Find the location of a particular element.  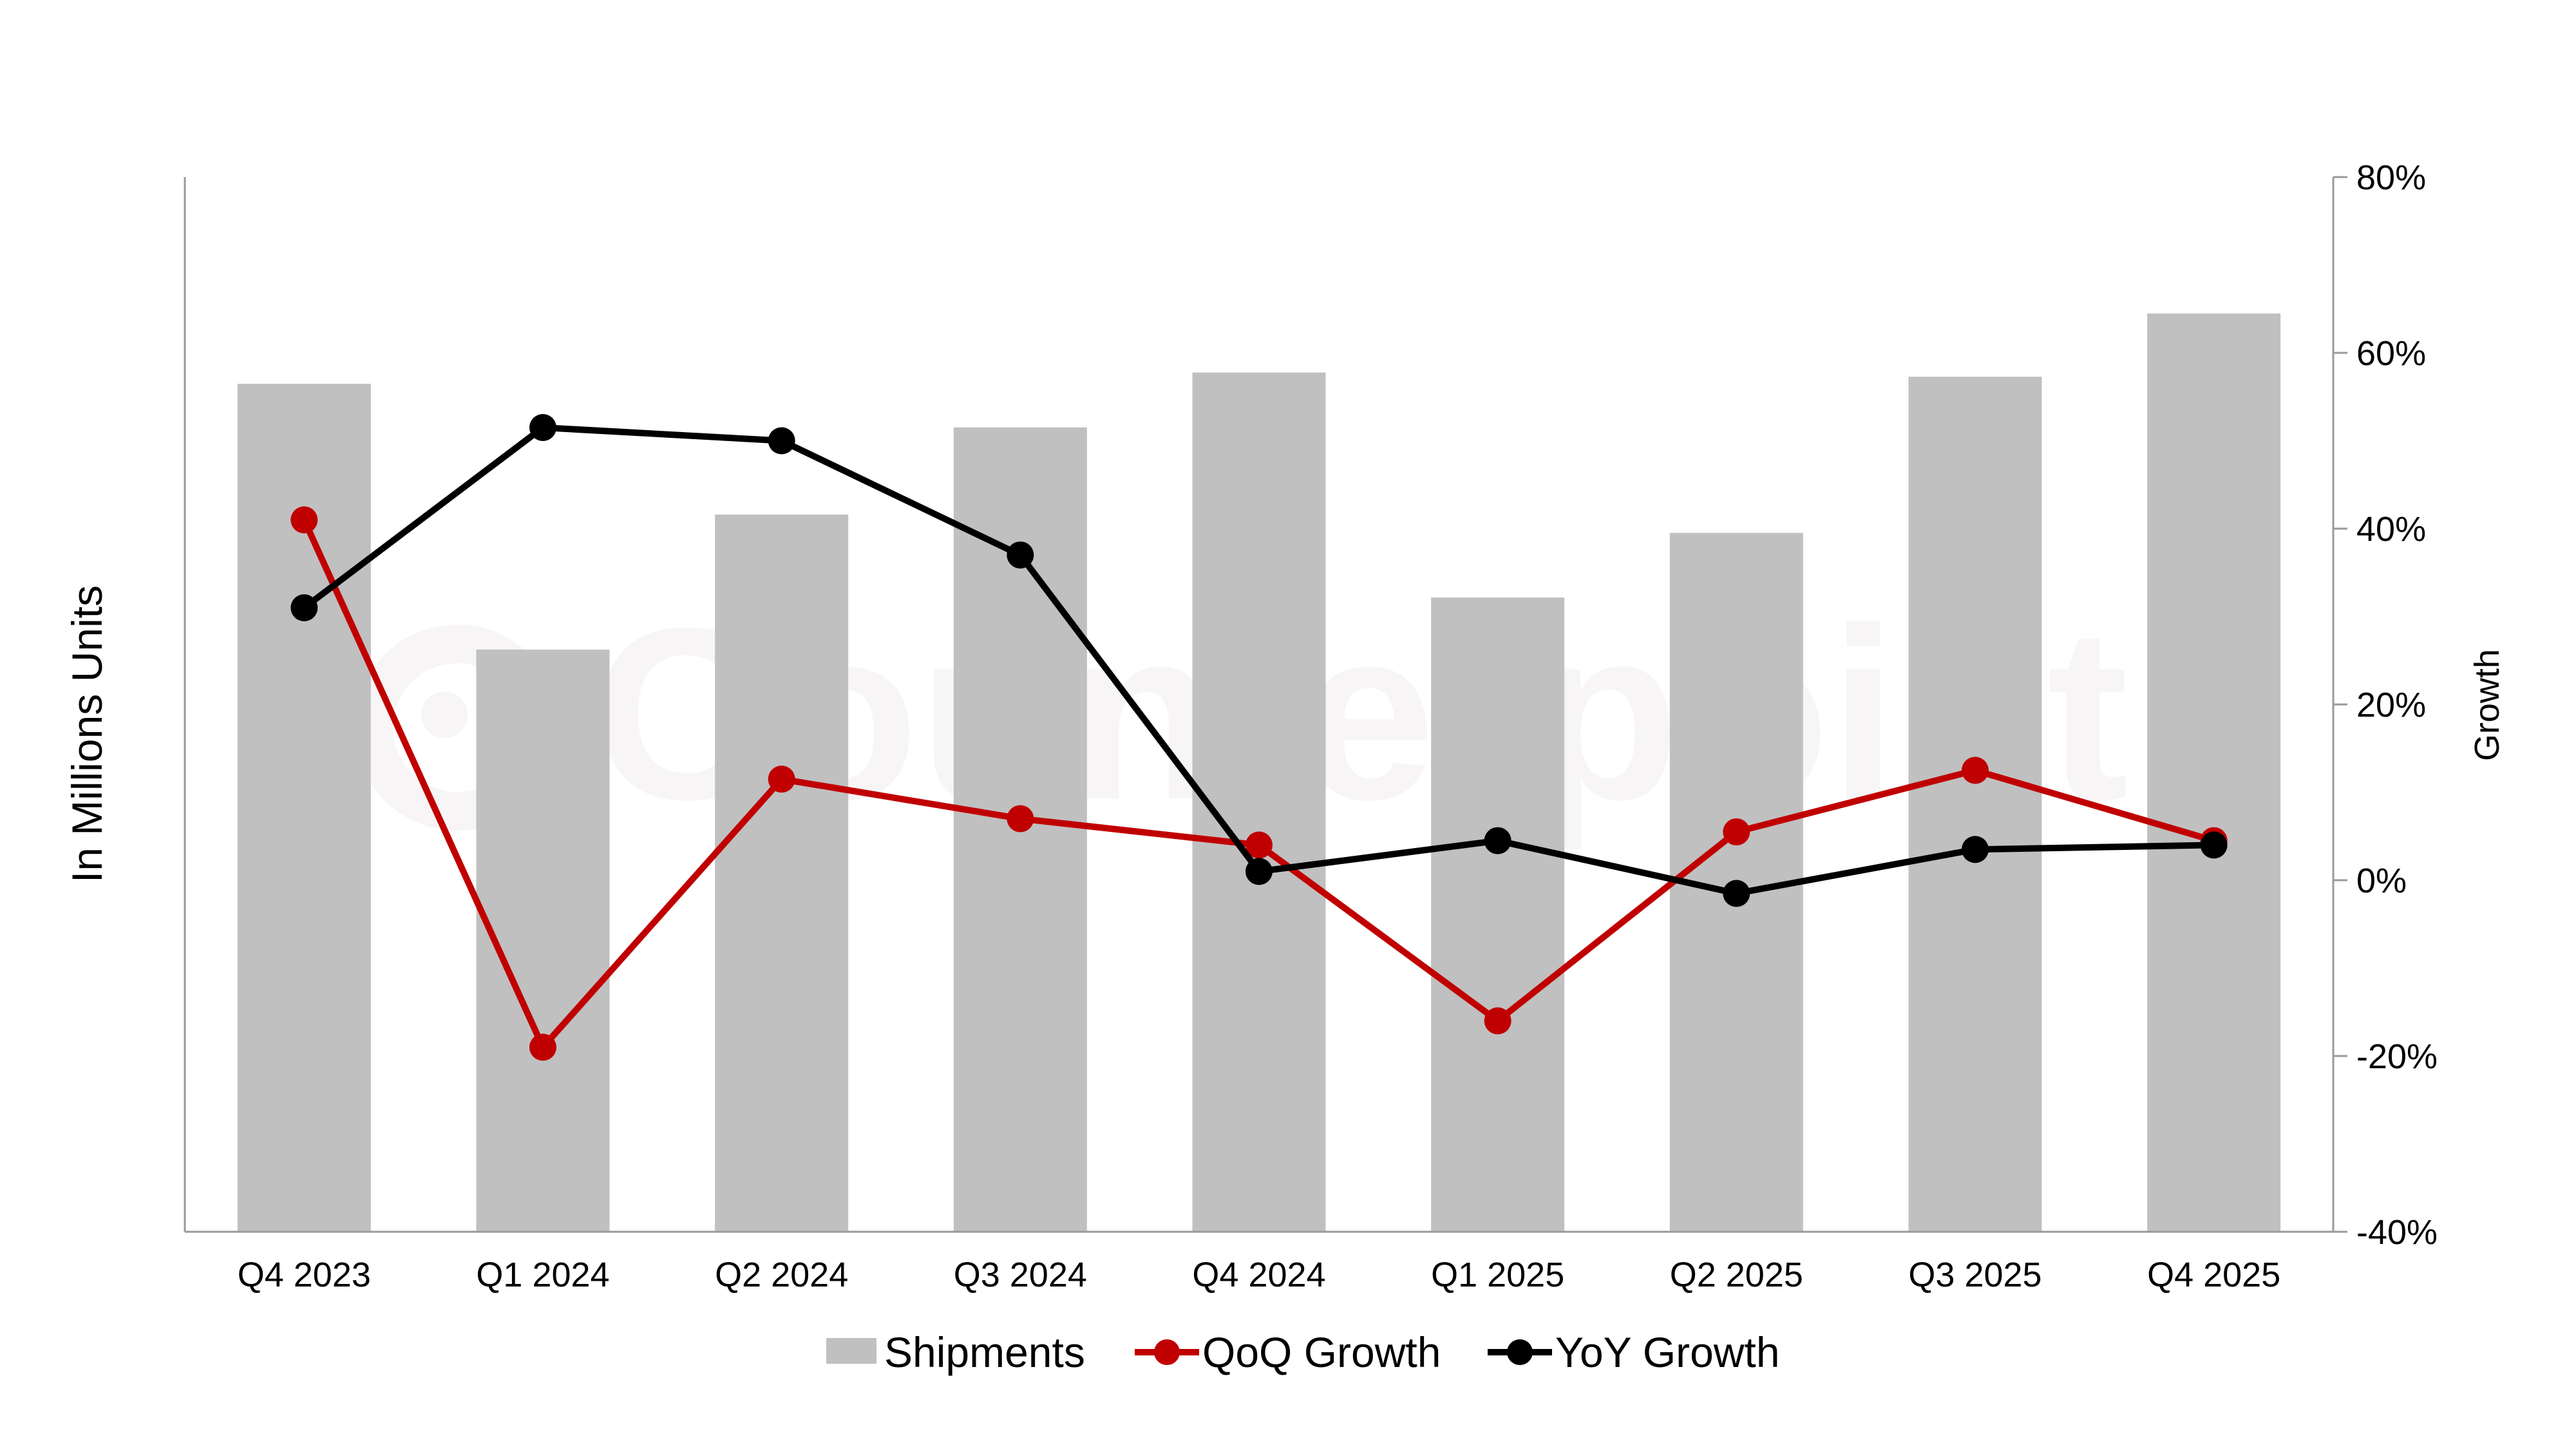

y-axis-title: In Millions Units is located at coordinates (87, 734).